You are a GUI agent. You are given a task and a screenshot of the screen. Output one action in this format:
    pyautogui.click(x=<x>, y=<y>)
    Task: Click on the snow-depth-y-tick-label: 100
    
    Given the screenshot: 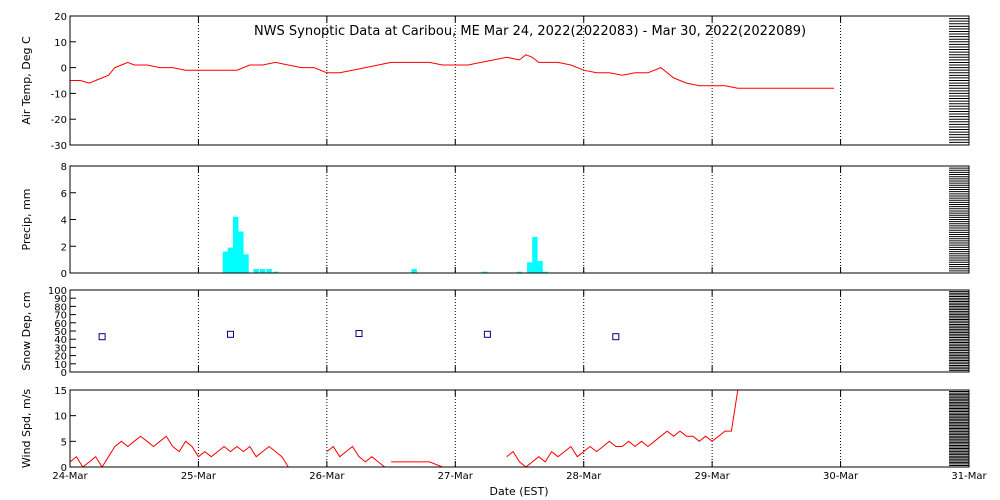 What is the action you would take?
    pyautogui.click(x=57, y=291)
    